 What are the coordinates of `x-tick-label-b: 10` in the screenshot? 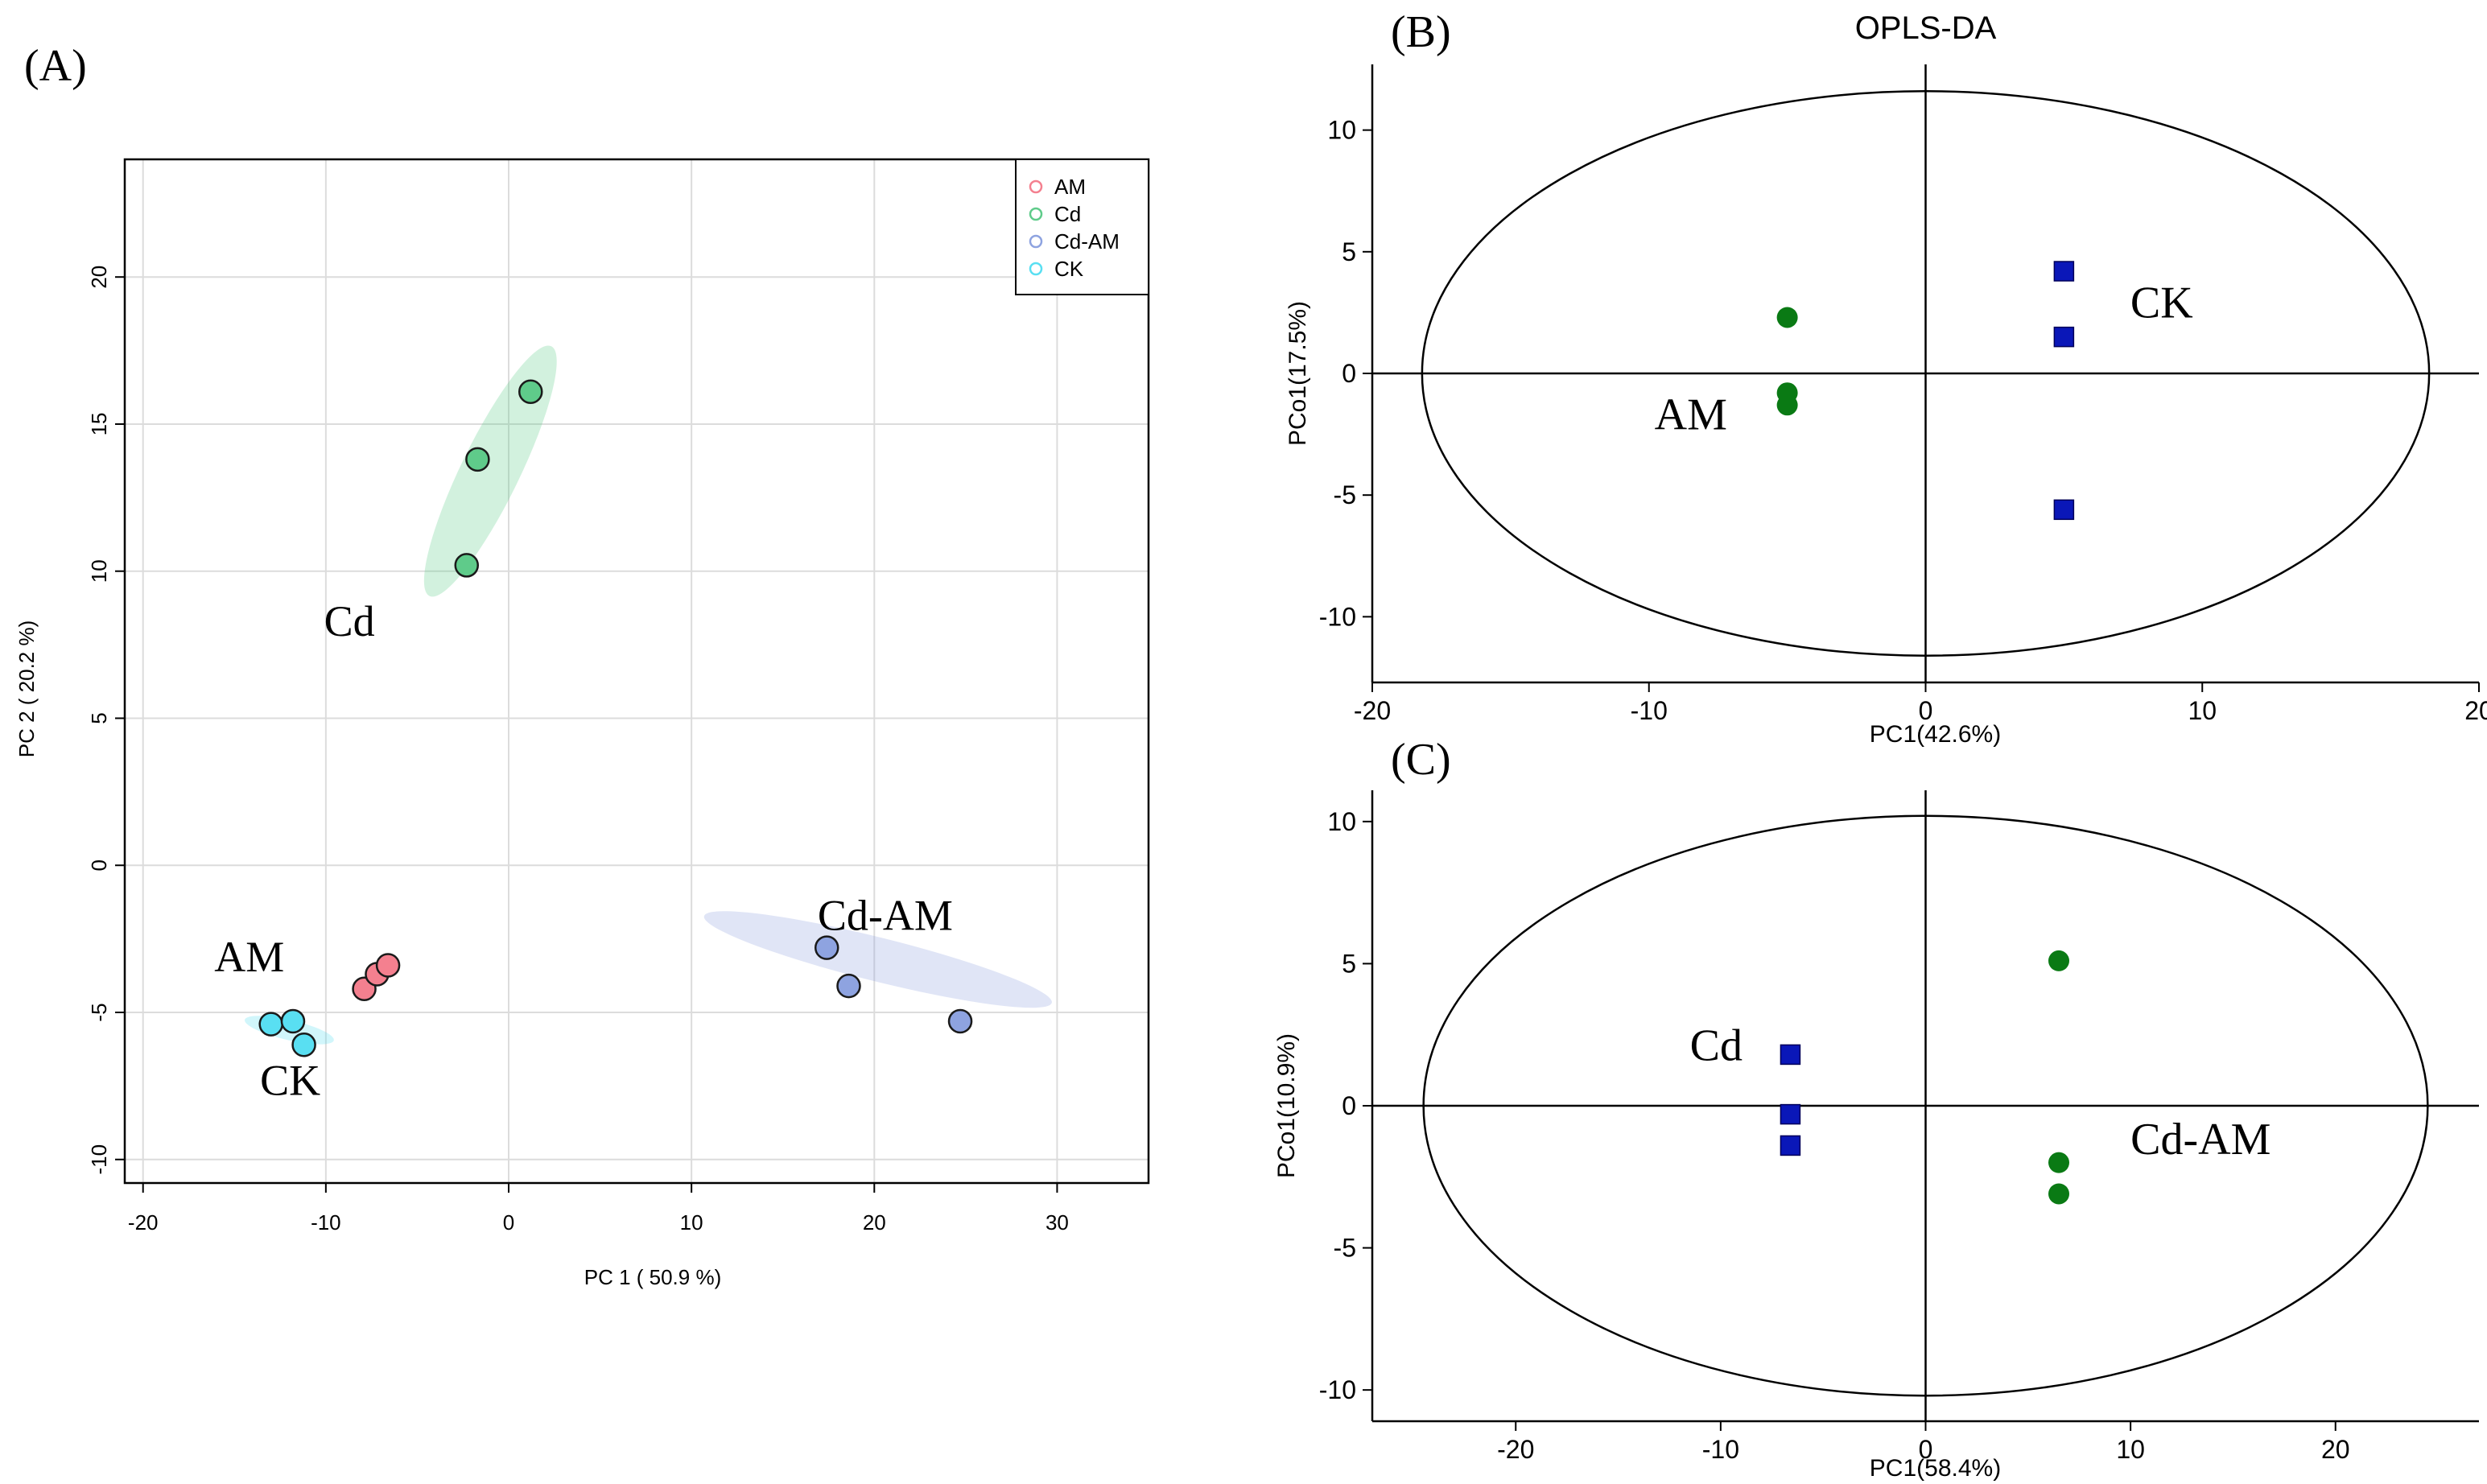 It's located at (2202, 710).